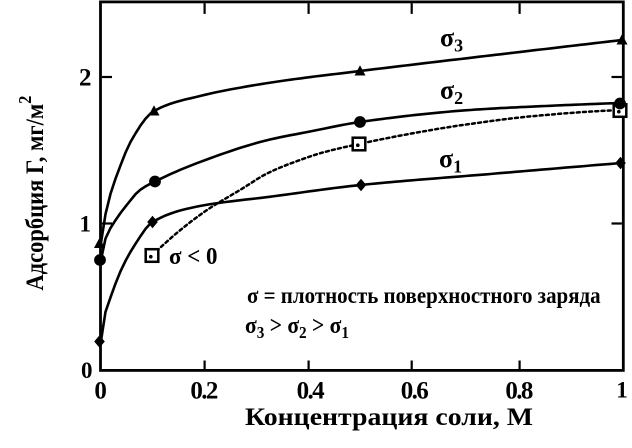 The image size is (632, 448). What do you see at coordinates (519, 391) in the screenshot?
I see `svg-text: 0.8` at bounding box center [519, 391].